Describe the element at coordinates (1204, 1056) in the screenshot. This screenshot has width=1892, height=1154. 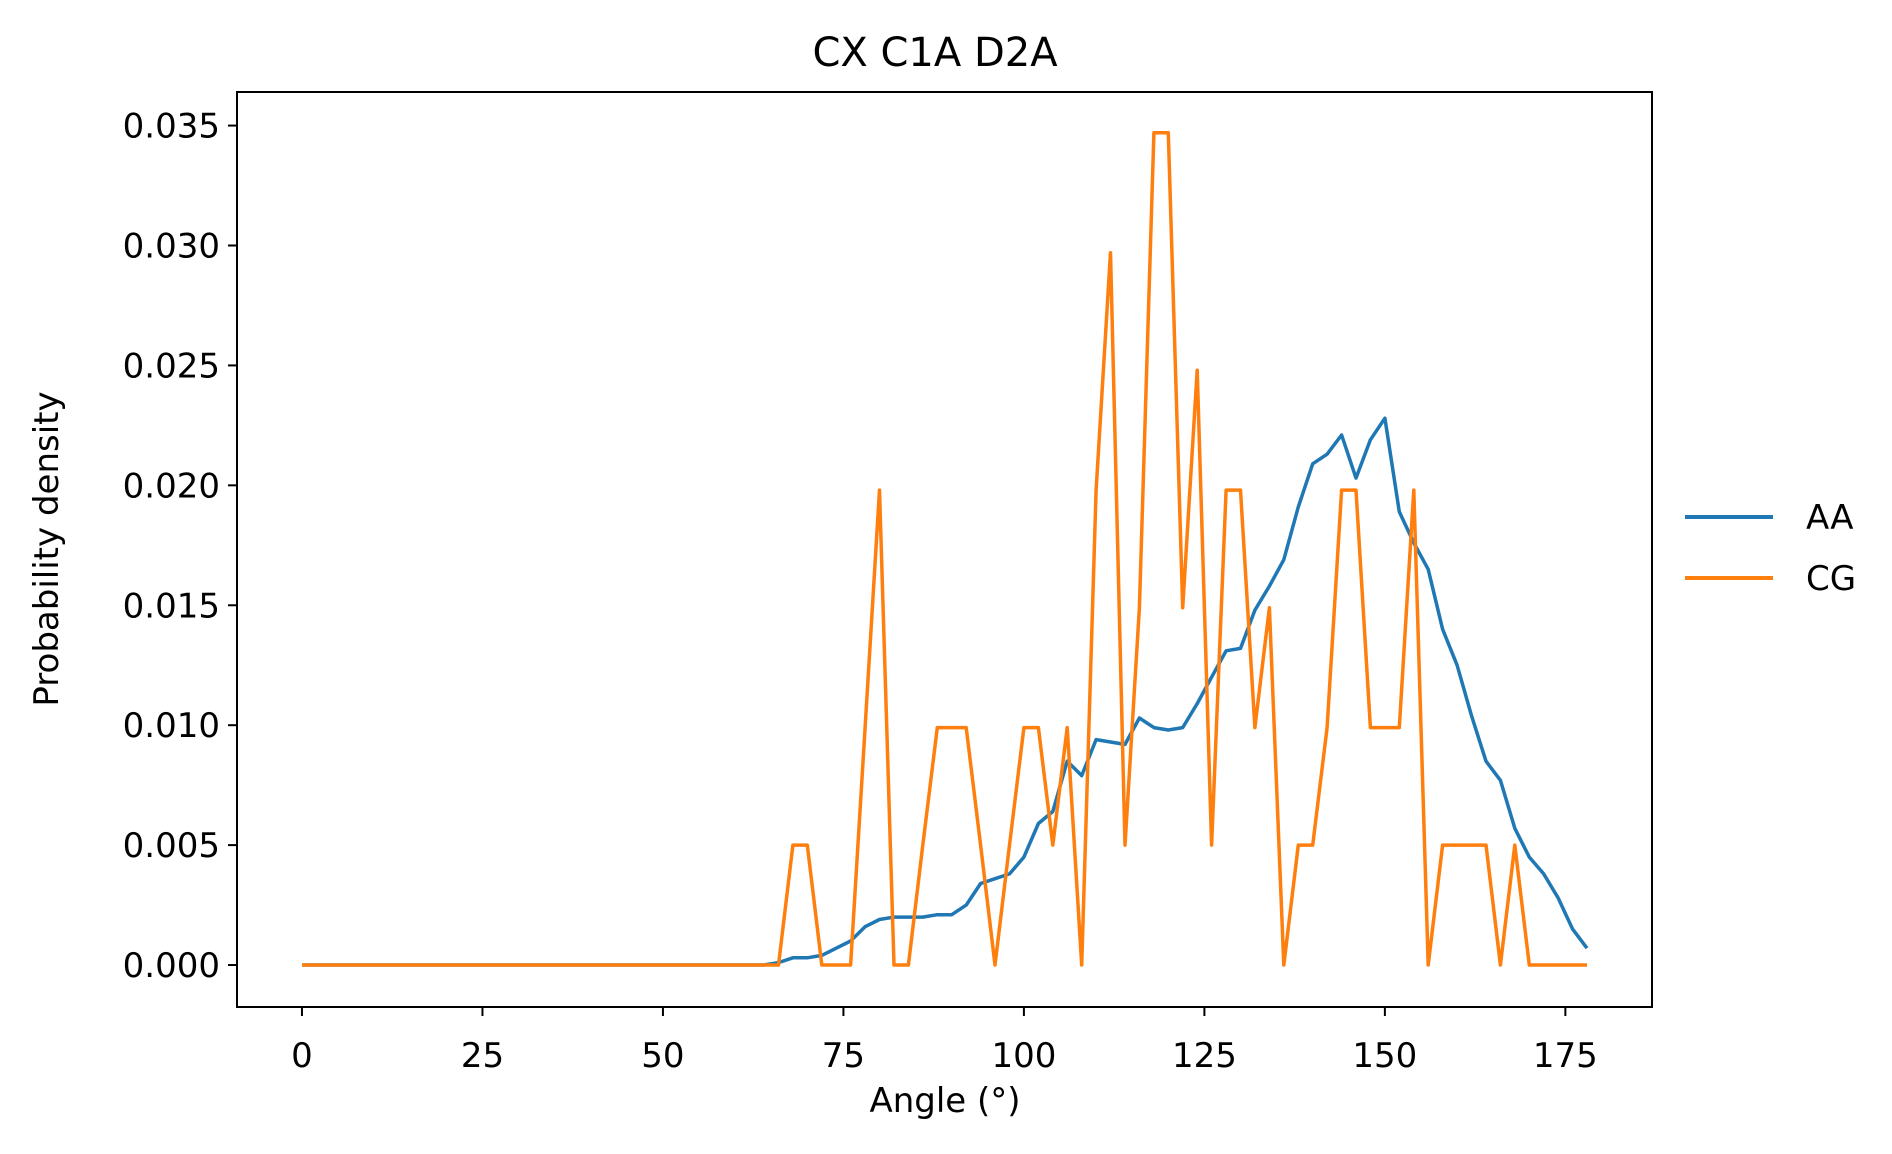
I see `x-tick-label: 125` at that location.